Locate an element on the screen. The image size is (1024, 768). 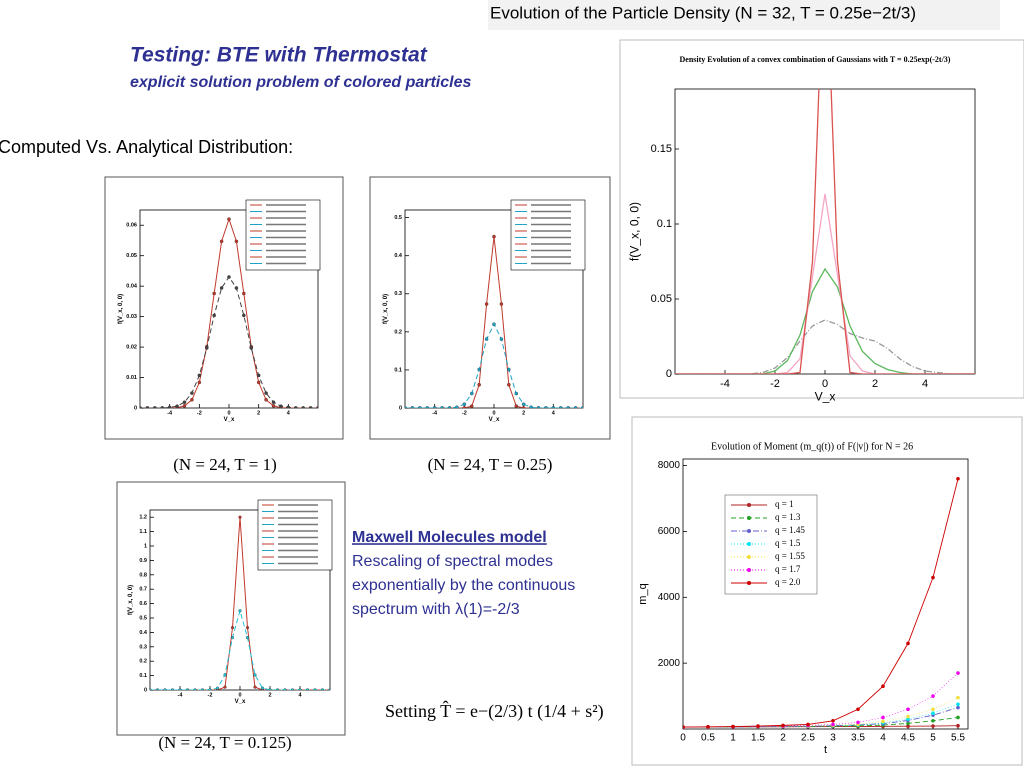
y-tick-label: 0.9 is located at coordinates (143, 561).